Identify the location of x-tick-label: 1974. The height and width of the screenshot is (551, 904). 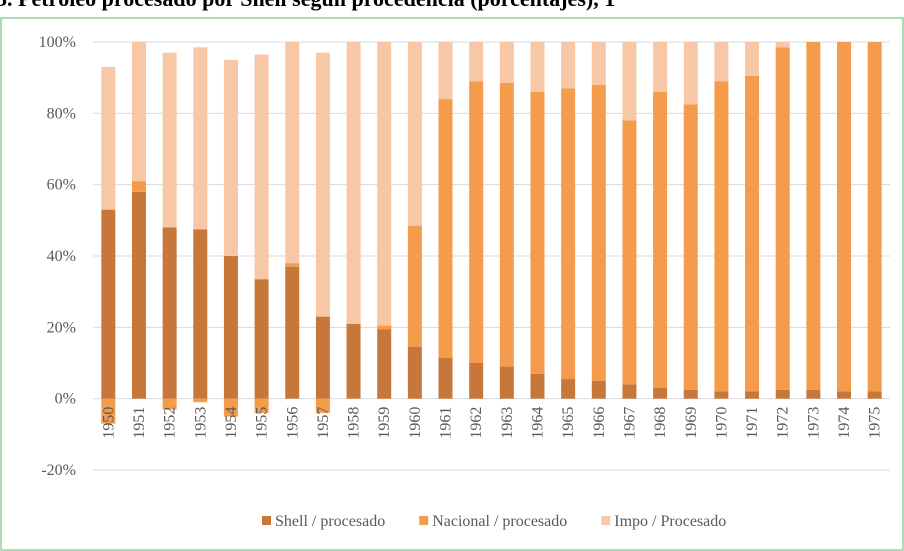
(844, 423).